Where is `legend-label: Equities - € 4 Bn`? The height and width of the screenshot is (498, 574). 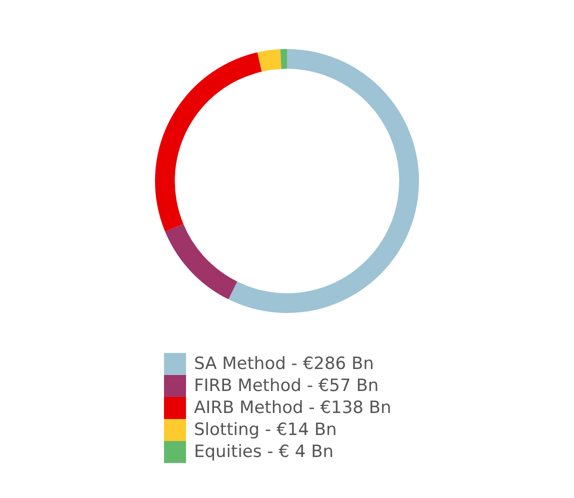
legend-label: Equities - € 4 Bn is located at coordinates (264, 452).